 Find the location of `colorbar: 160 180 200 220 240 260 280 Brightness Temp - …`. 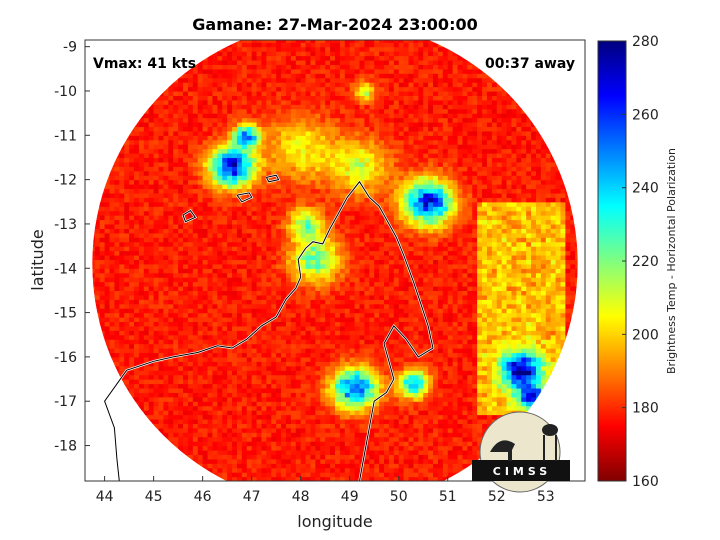

colorbar: 160 180 200 220 240 260 280 Brightness Temp - … is located at coordinates (637, 262).